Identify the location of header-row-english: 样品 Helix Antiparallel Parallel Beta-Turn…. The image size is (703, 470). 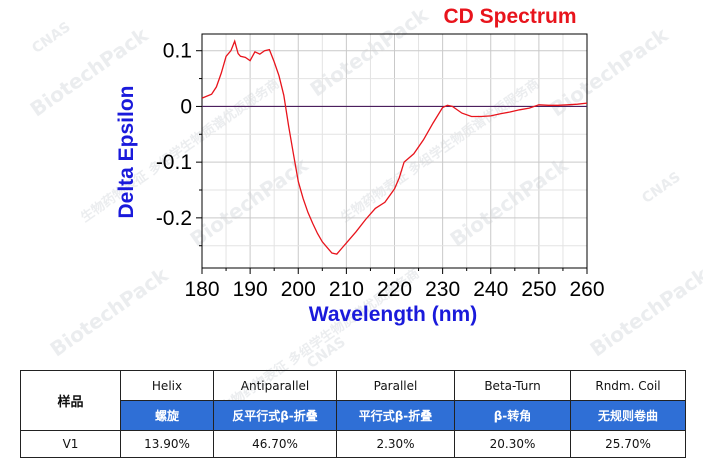
(353, 400).